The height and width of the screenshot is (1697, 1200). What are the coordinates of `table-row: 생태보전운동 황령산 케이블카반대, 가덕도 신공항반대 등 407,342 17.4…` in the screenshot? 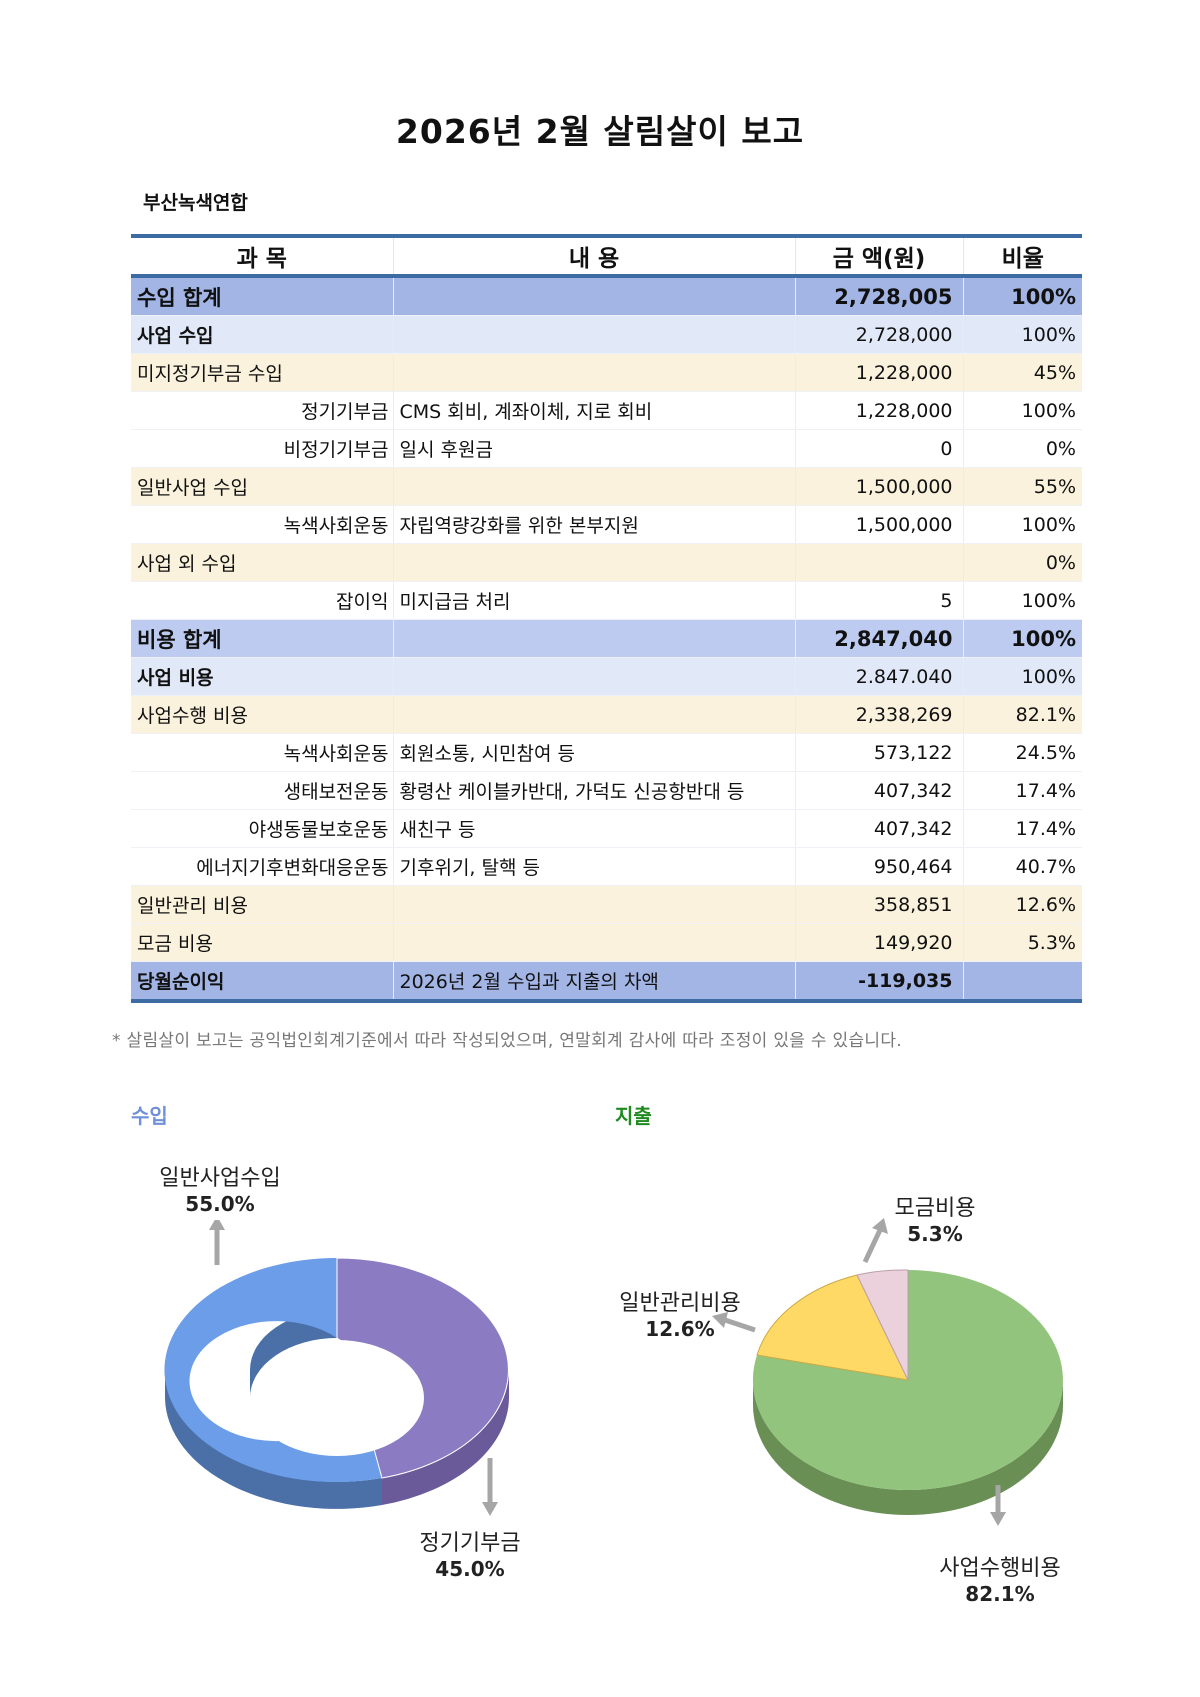 It's located at (606, 790).